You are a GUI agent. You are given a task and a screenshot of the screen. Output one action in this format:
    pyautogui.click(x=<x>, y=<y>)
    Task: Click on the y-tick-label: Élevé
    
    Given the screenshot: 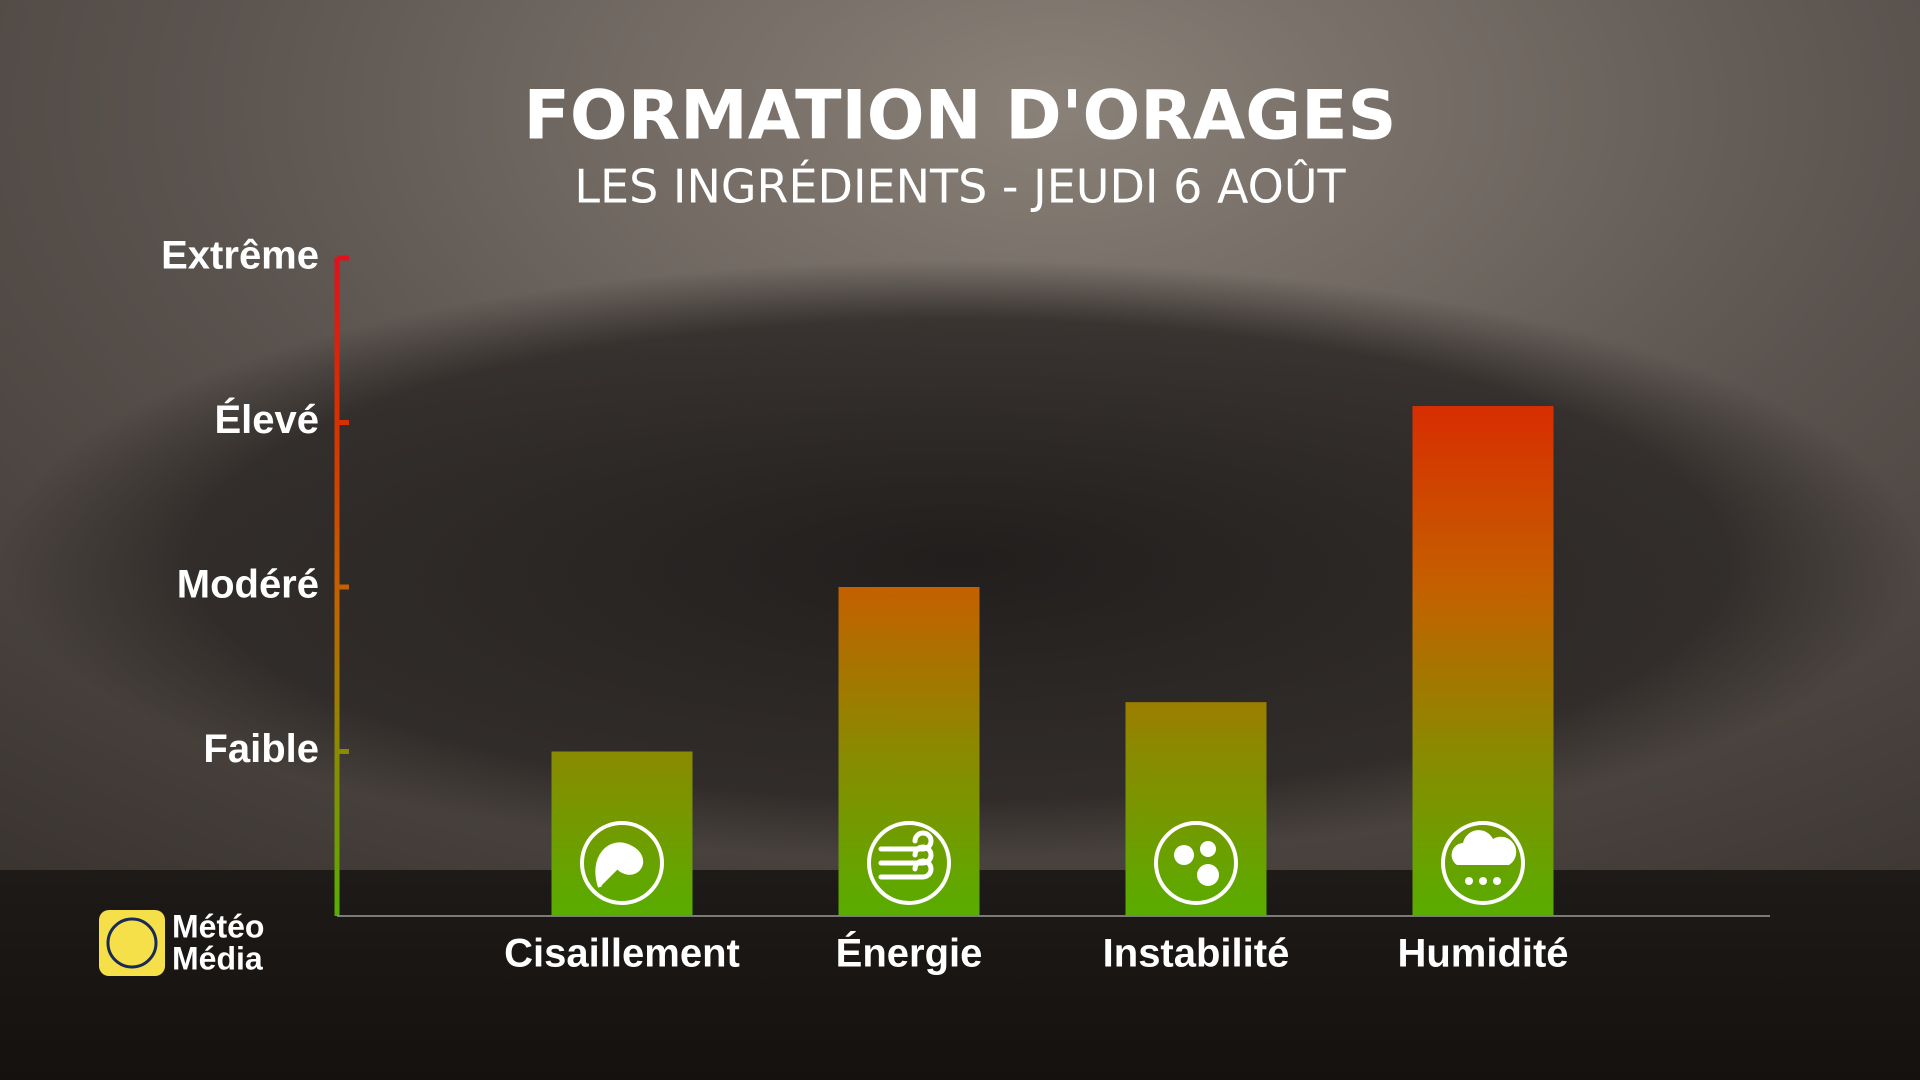 What is the action you would take?
    pyautogui.click(x=266, y=419)
    